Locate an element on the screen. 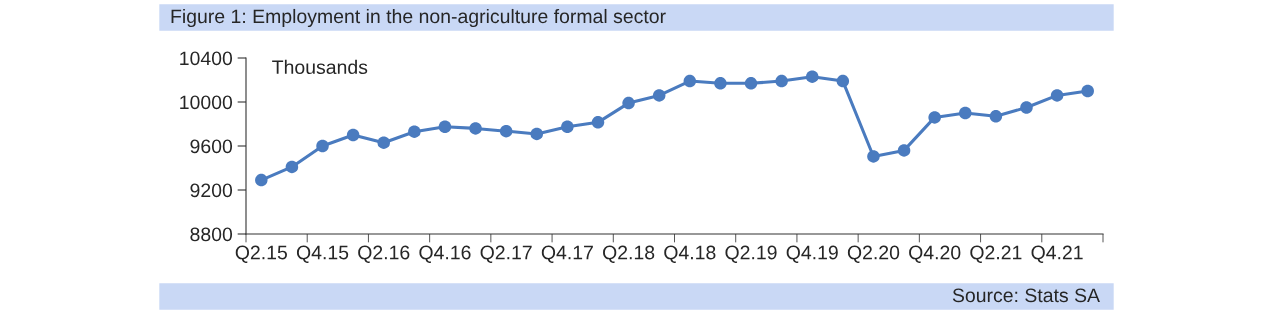 The image size is (1288, 320). x-tick-label: Q2.17 is located at coordinates (506, 254).